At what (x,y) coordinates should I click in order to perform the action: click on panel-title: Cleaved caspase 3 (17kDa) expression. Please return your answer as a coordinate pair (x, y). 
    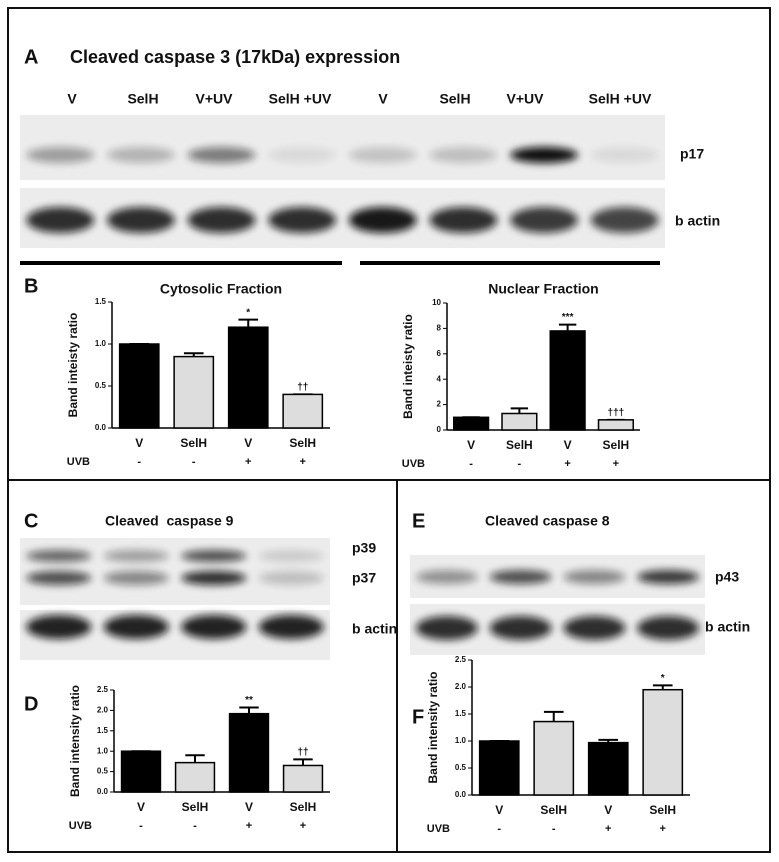
    Looking at the image, I should click on (235, 57).